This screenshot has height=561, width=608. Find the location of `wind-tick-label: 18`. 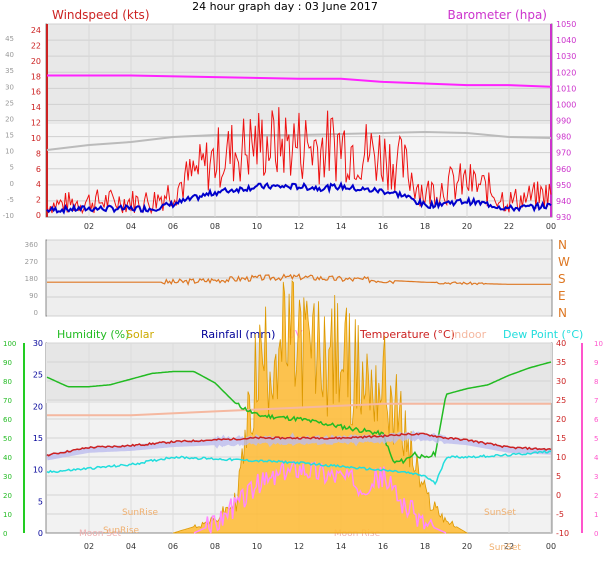

wind-tick-label: 18 is located at coordinates (36, 76).